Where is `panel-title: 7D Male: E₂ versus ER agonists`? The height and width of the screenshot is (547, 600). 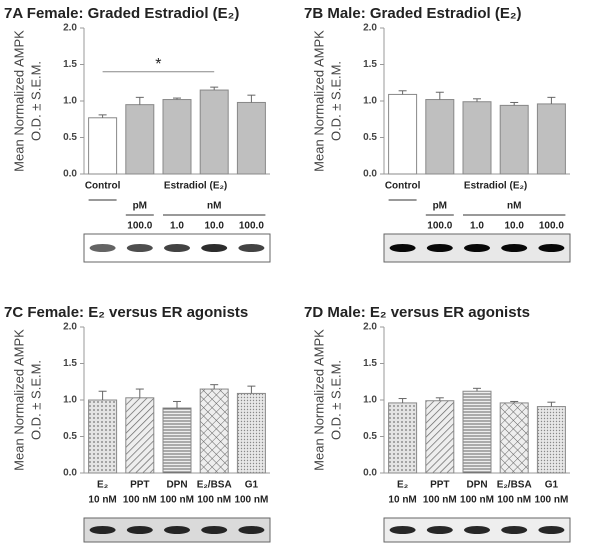 panel-title: 7D Male: E₂ versus ER agonists is located at coordinates (417, 312).